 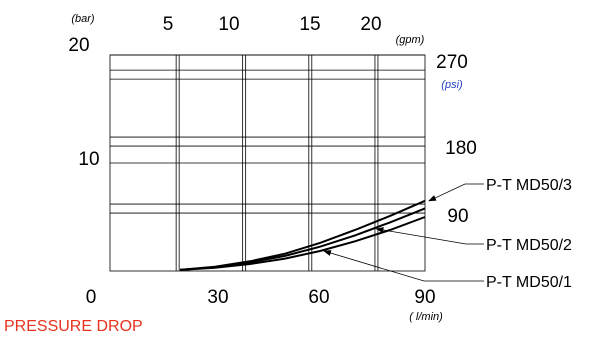 I want to click on x-tick-gpm-15: 15, so click(x=309, y=24).